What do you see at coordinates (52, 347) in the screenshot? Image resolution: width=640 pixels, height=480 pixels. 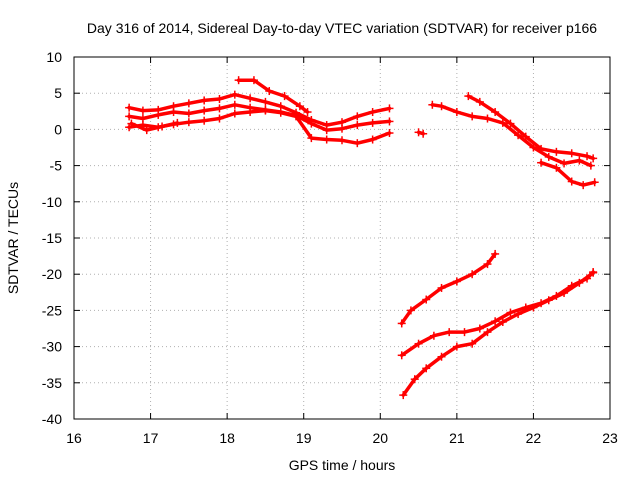 I see `y-tick-label: -30` at bounding box center [52, 347].